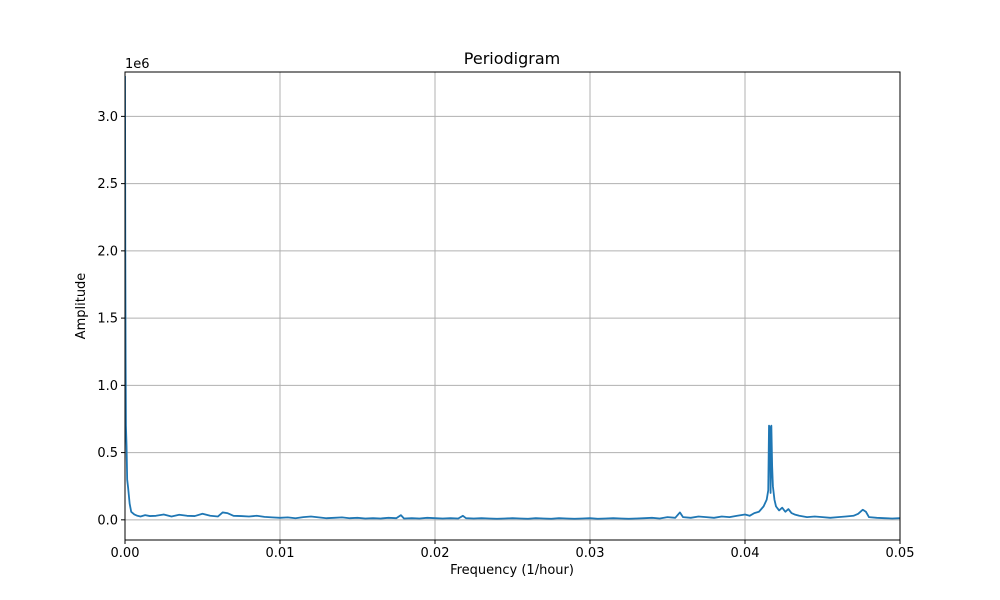  Describe the element at coordinates (107, 520) in the screenshot. I see `y-tick-label: 0.0` at that location.